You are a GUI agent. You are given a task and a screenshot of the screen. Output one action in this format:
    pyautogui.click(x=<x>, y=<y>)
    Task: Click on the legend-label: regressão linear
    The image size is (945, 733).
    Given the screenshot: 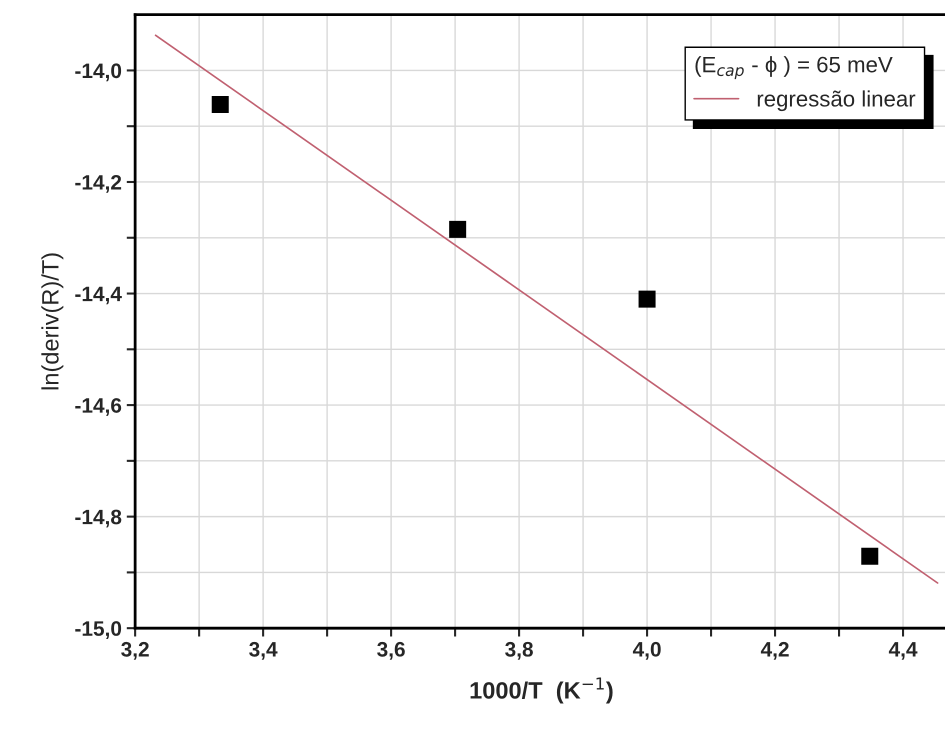 What is the action you would take?
    pyautogui.click(x=837, y=101)
    